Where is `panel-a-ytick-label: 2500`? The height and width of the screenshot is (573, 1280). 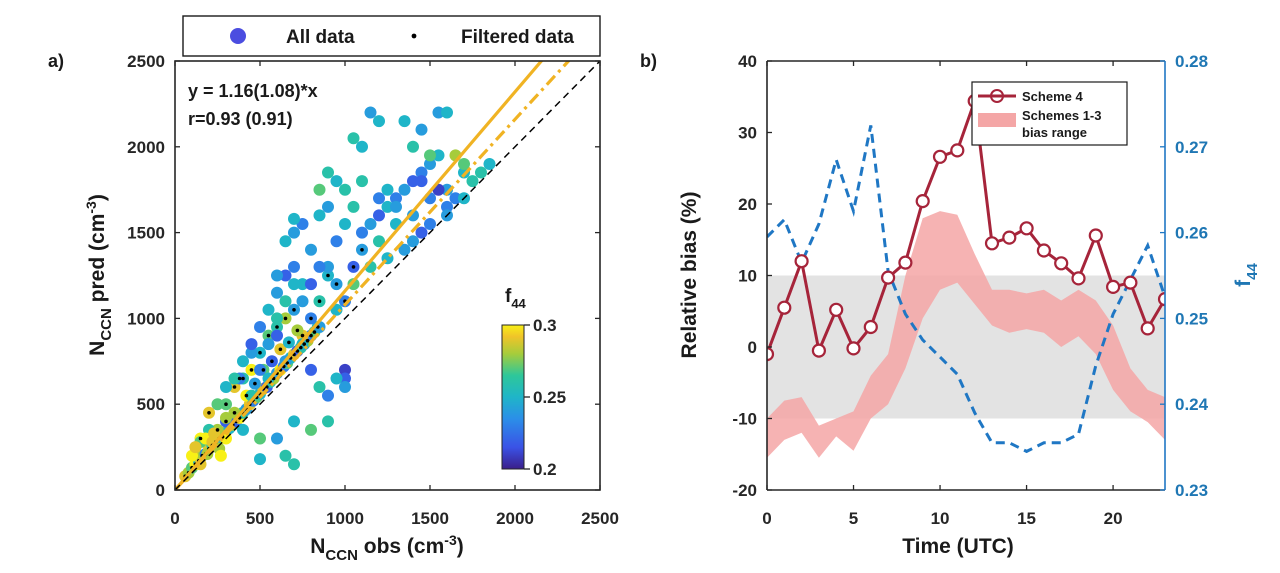 panel-a-ytick-label: 2500 is located at coordinates (146, 61).